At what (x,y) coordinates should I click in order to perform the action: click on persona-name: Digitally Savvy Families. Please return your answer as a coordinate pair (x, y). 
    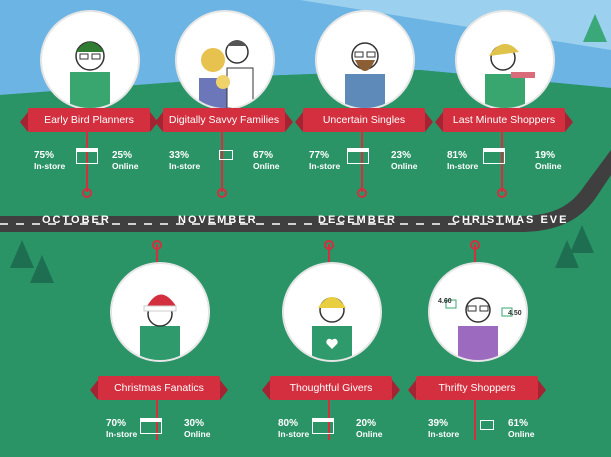
    Looking at the image, I should click on (224, 120).